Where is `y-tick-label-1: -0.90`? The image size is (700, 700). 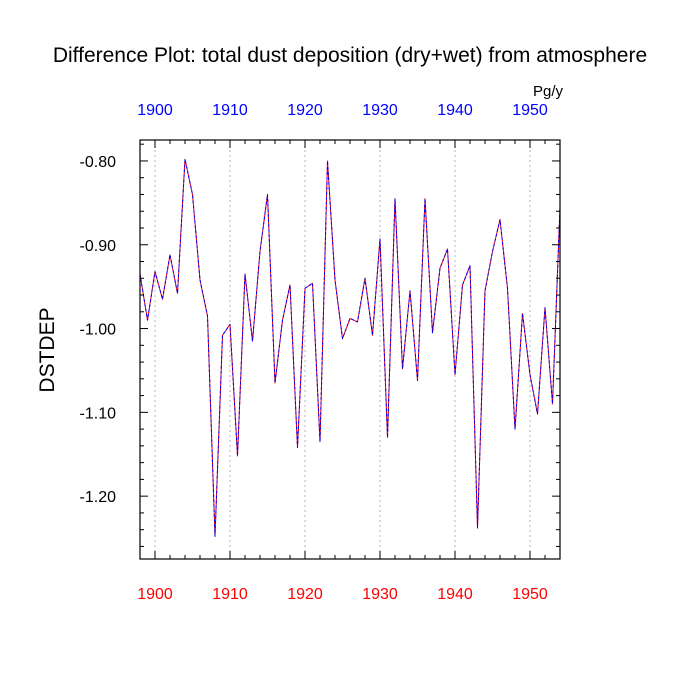 y-tick-label-1: -0.90 is located at coordinates (98, 246).